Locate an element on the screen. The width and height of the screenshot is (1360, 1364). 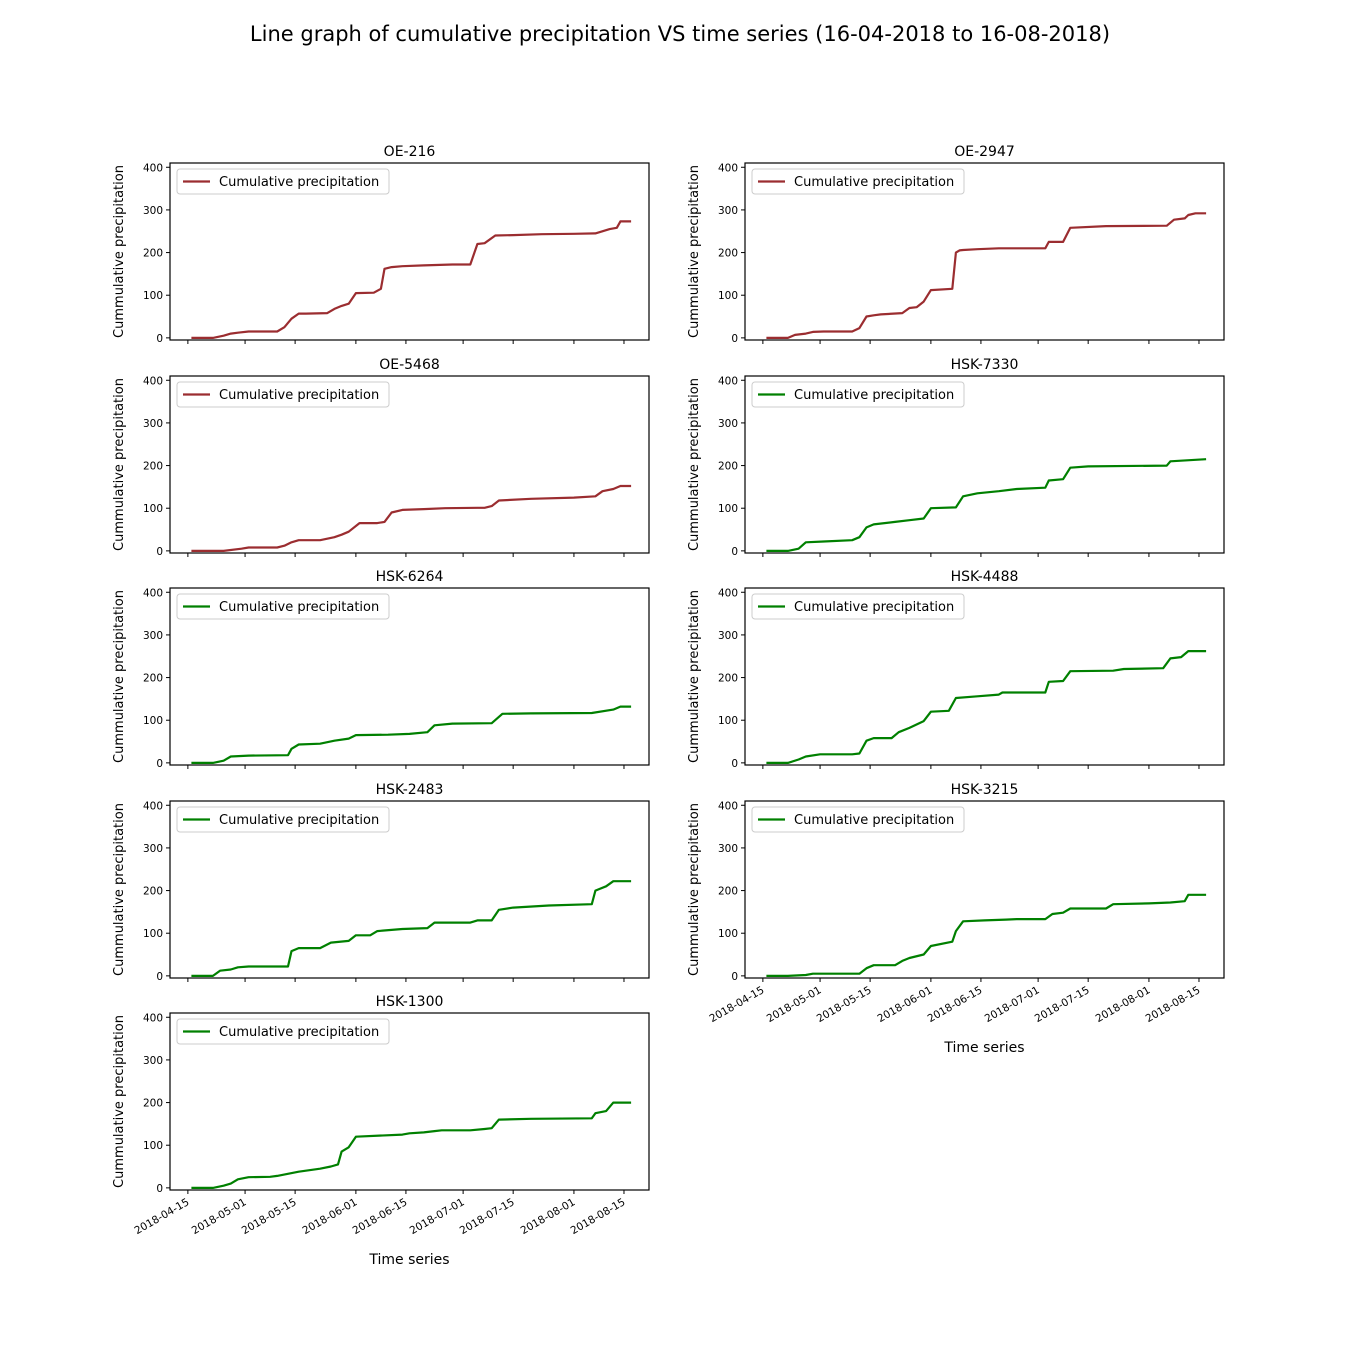
x-tick-label: 2018-08-15 is located at coordinates (1173, 1004).